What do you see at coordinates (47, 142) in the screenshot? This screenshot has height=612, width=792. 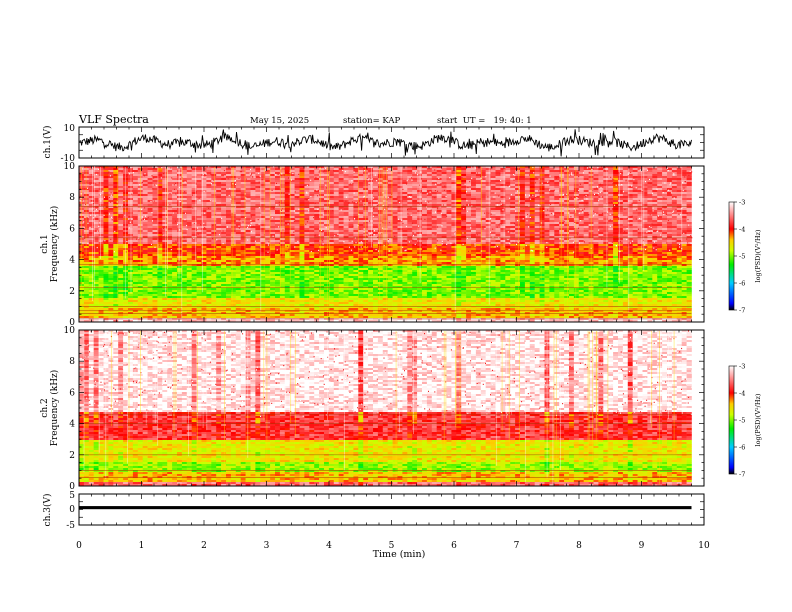 I see `ch1-ylabel: ch.1(V)` at bounding box center [47, 142].